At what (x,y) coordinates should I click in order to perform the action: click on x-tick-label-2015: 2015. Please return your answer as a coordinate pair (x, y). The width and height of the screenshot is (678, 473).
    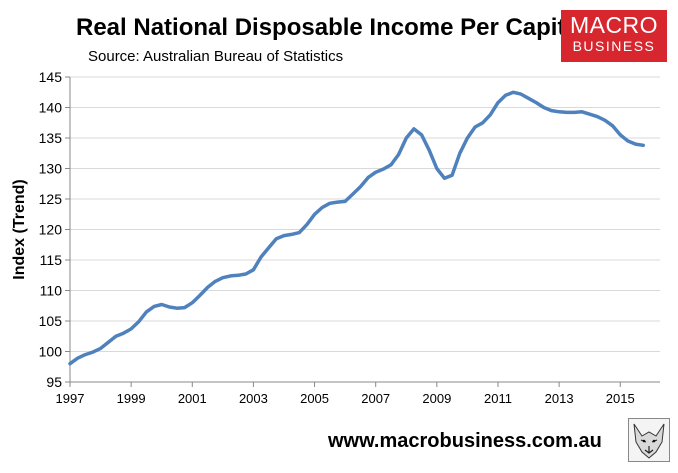
    Looking at the image, I should click on (620, 398).